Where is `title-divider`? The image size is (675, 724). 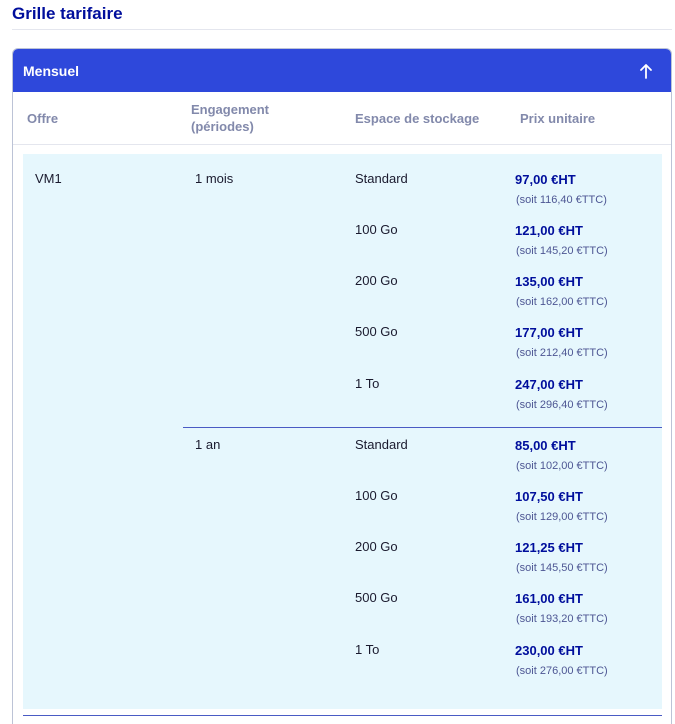 title-divider is located at coordinates (342, 29).